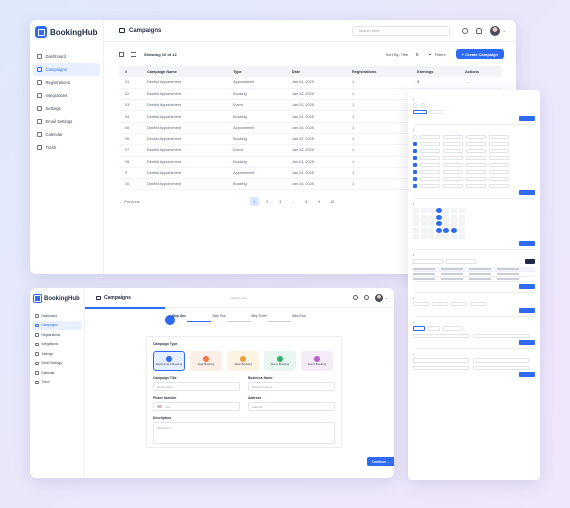 The image size is (570, 508). What do you see at coordinates (244, 433) in the screenshot?
I see `description-textarea: Description` at bounding box center [244, 433].